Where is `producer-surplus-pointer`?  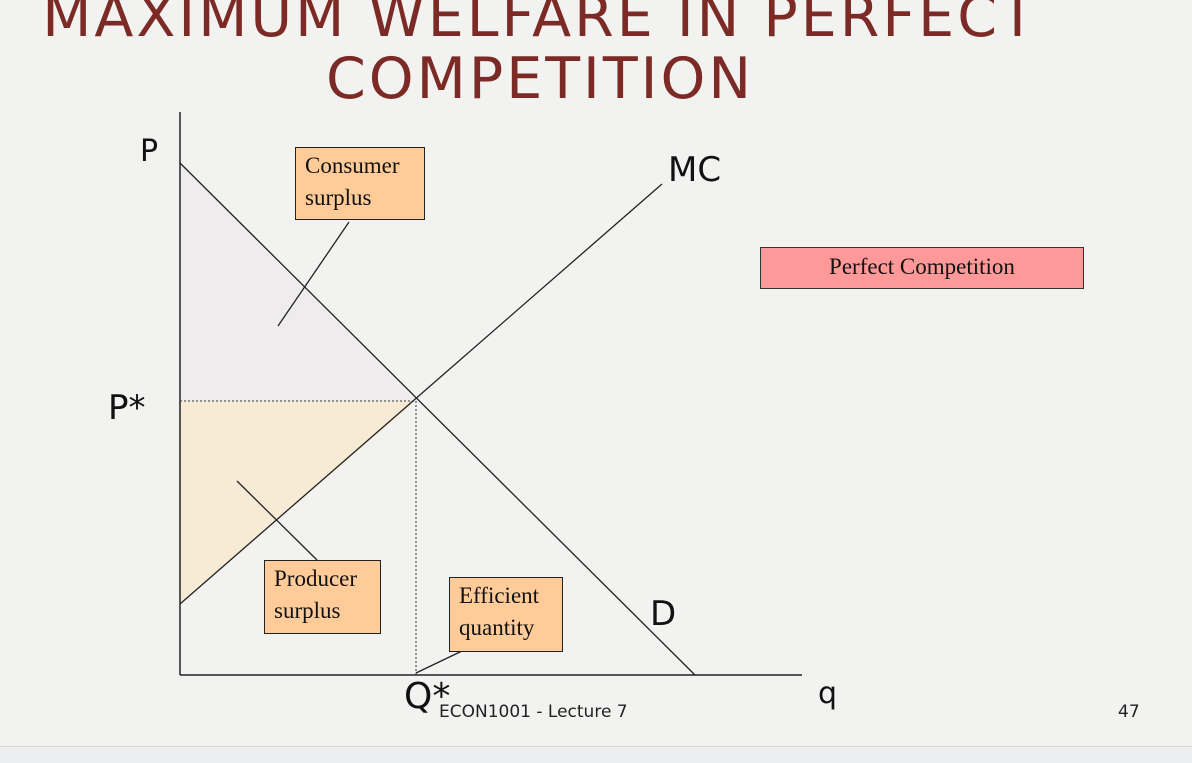 producer-surplus-pointer is located at coordinates (277, 520).